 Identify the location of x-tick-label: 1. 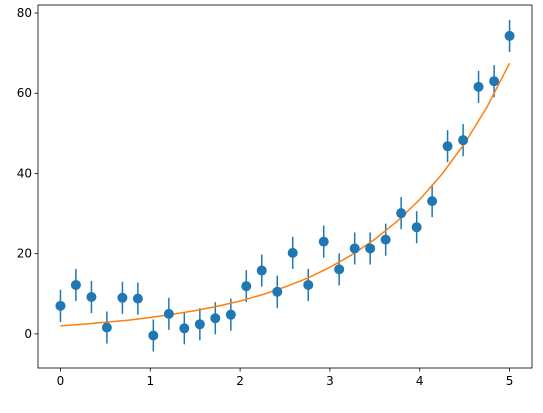
(150, 381).